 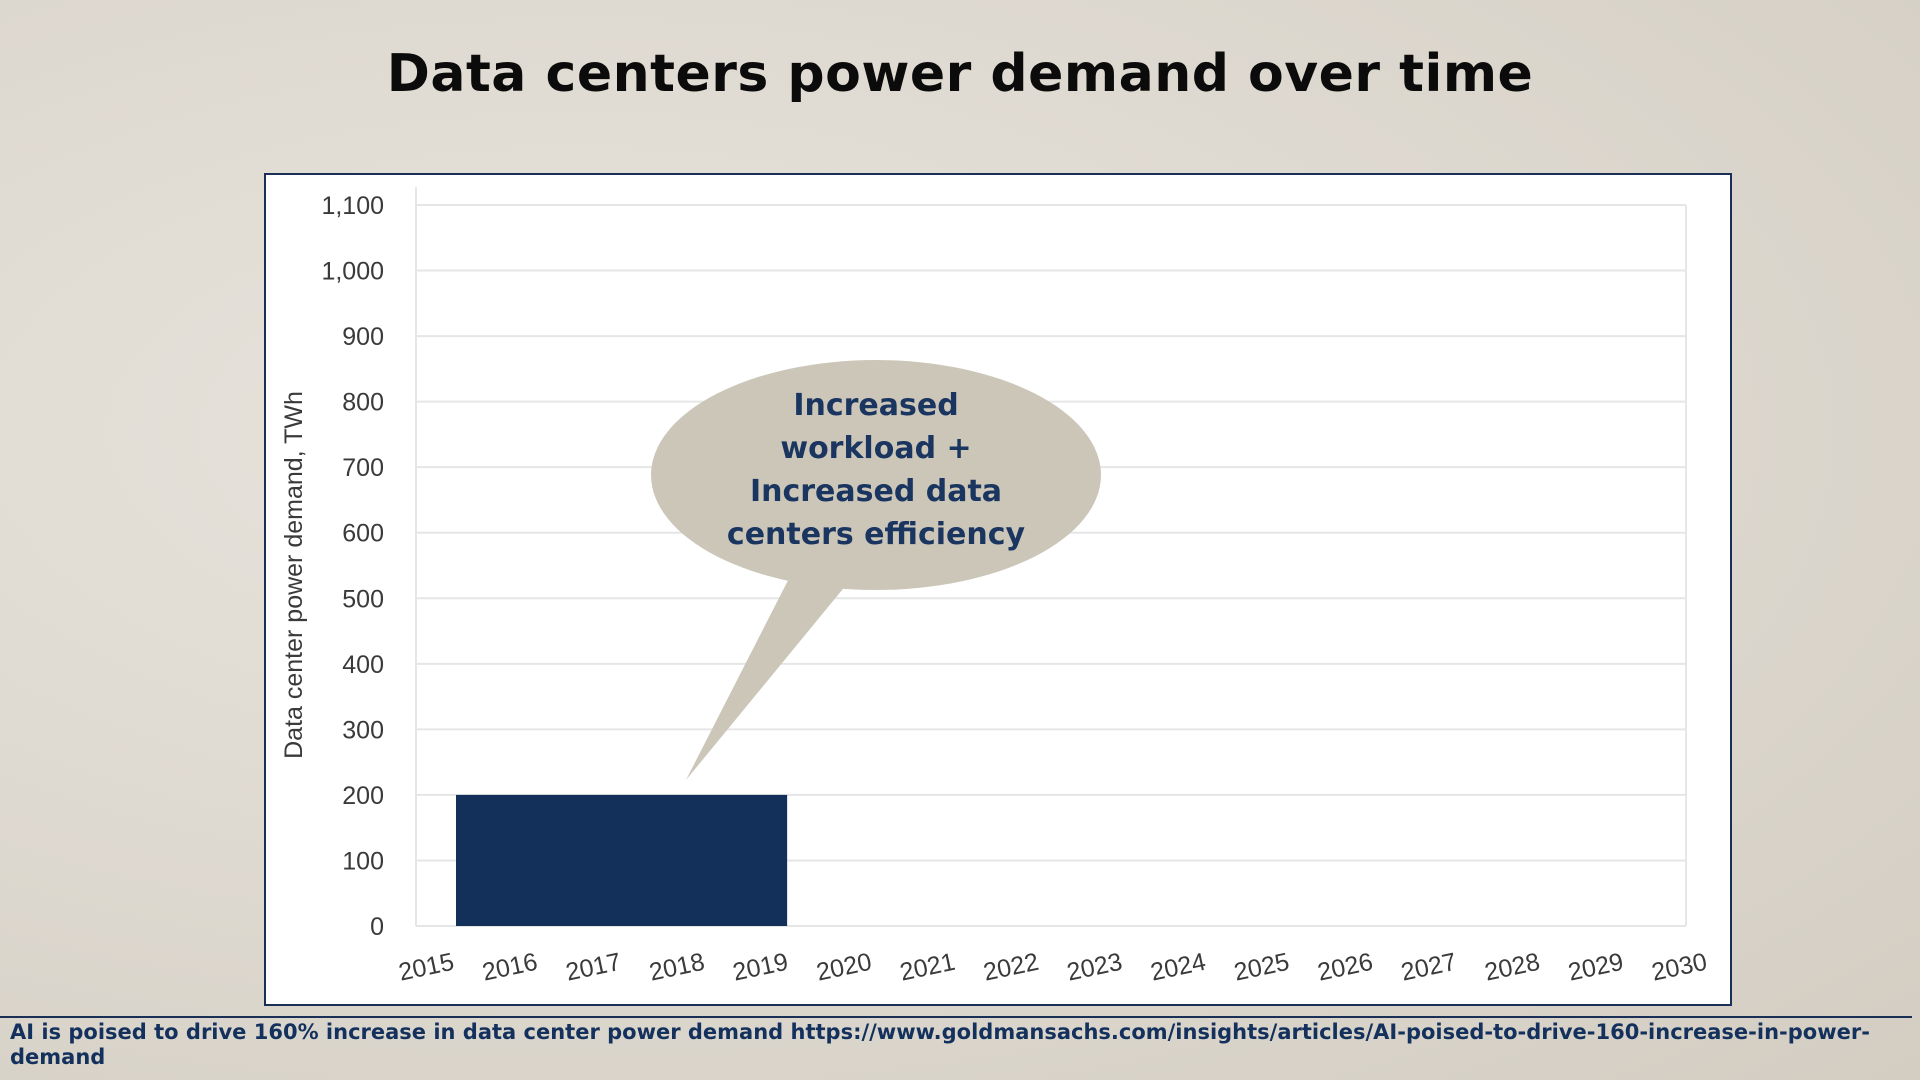 What do you see at coordinates (363, 468) in the screenshot?
I see `y-tick-label: 700` at bounding box center [363, 468].